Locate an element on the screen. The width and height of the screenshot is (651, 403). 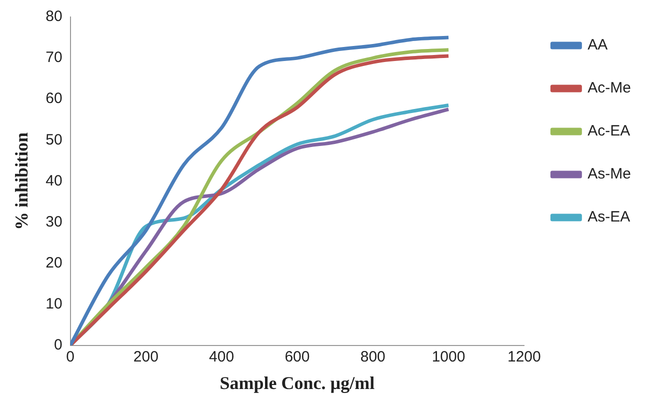
x-tick-label: 1000 is located at coordinates (449, 357).